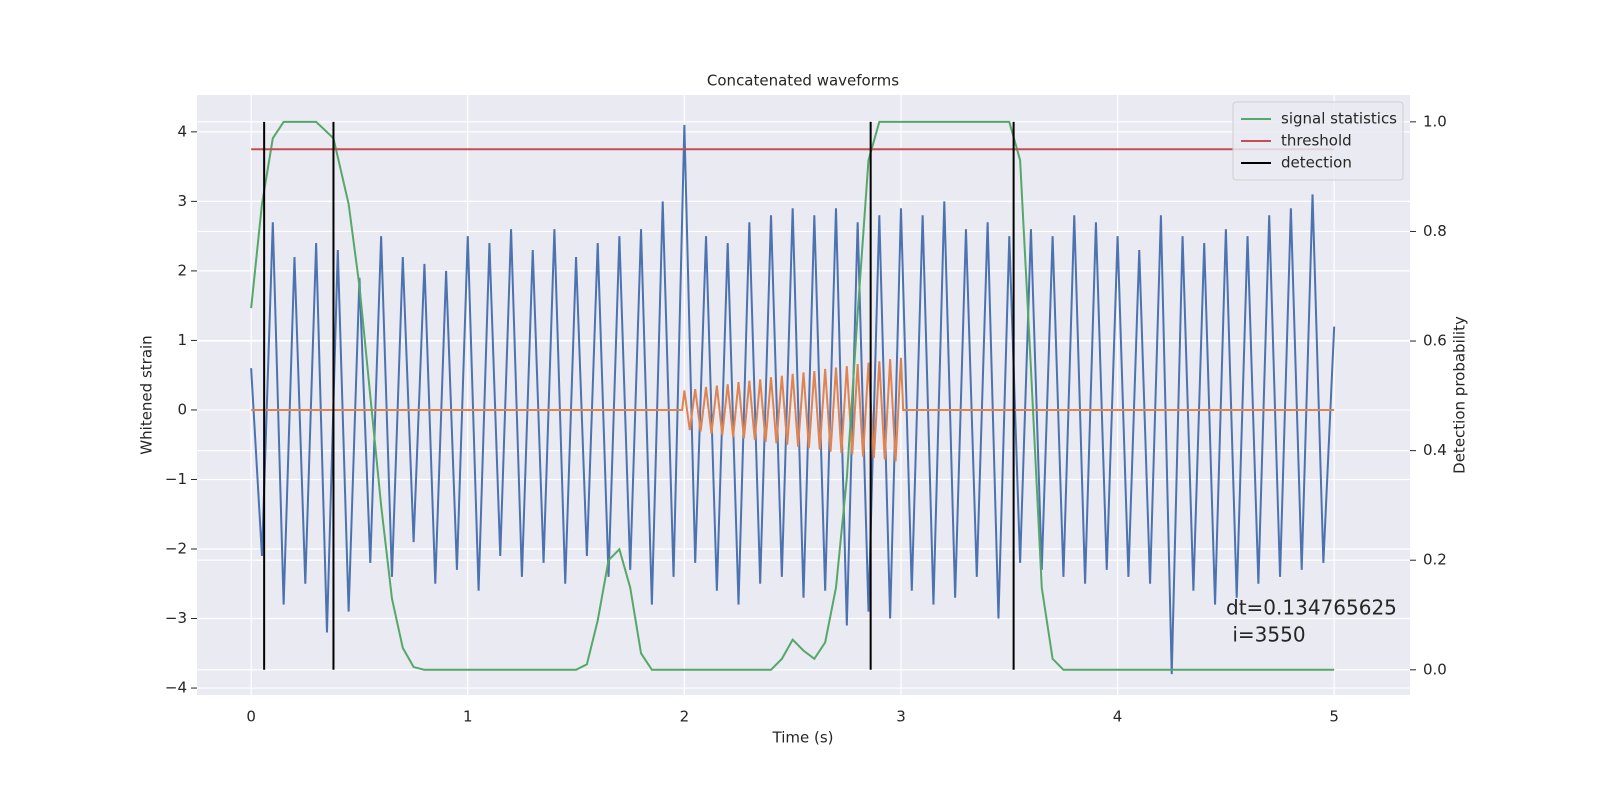 The height and width of the screenshot is (800, 1600). I want to click on y2-tick-label: 0.4, so click(1435, 450).